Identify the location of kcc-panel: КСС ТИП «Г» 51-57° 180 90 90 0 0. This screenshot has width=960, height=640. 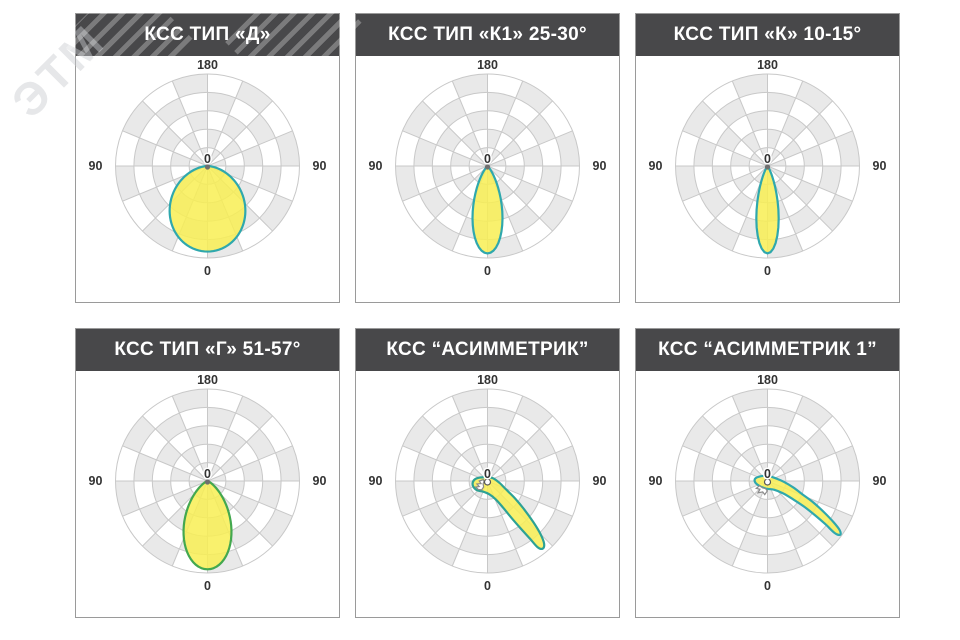
(207, 473).